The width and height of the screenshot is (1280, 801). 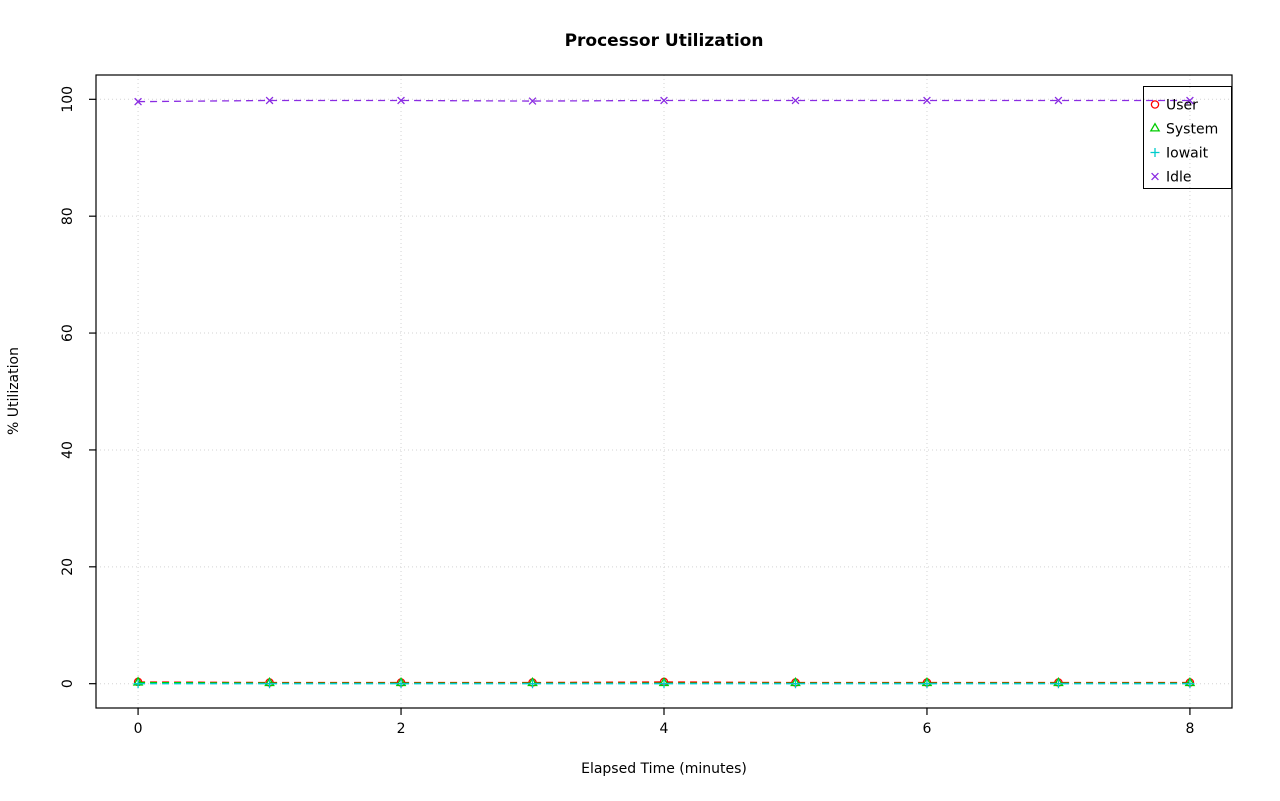 What do you see at coordinates (14, 391) in the screenshot?
I see `y-axis-label: % Utilization` at bounding box center [14, 391].